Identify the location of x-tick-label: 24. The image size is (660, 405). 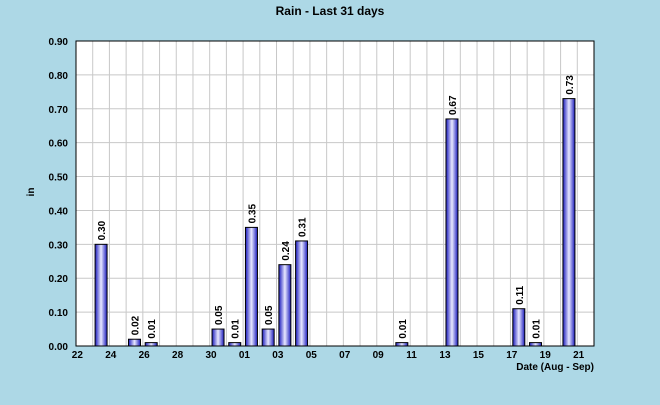
(111, 355).